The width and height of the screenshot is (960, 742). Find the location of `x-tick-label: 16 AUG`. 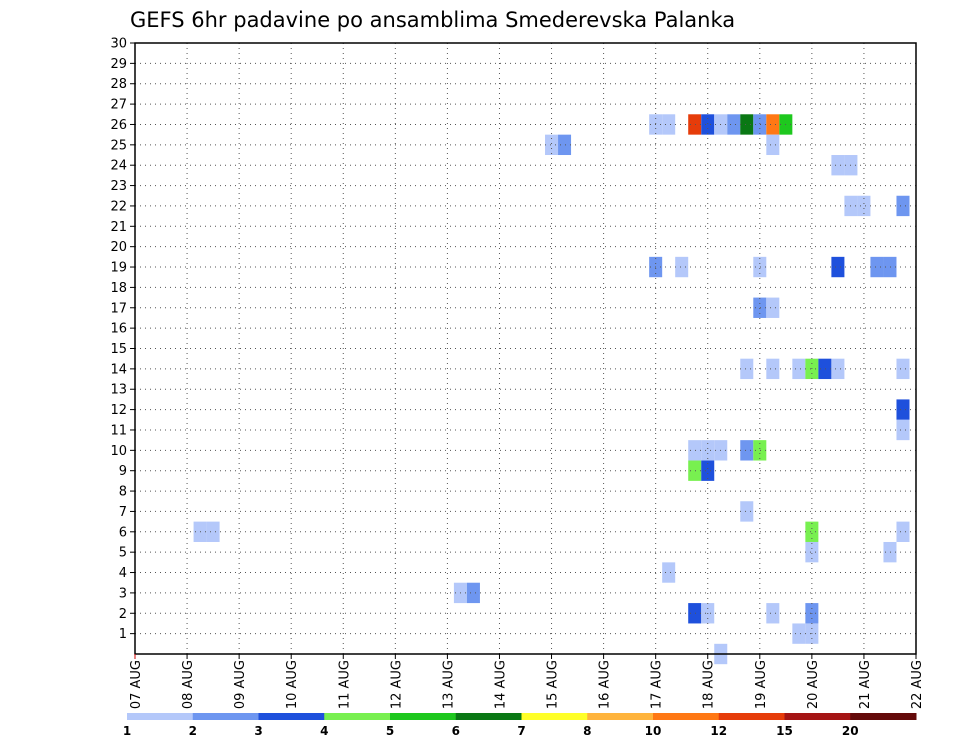

x-tick-label: 16 AUG is located at coordinates (605, 684).